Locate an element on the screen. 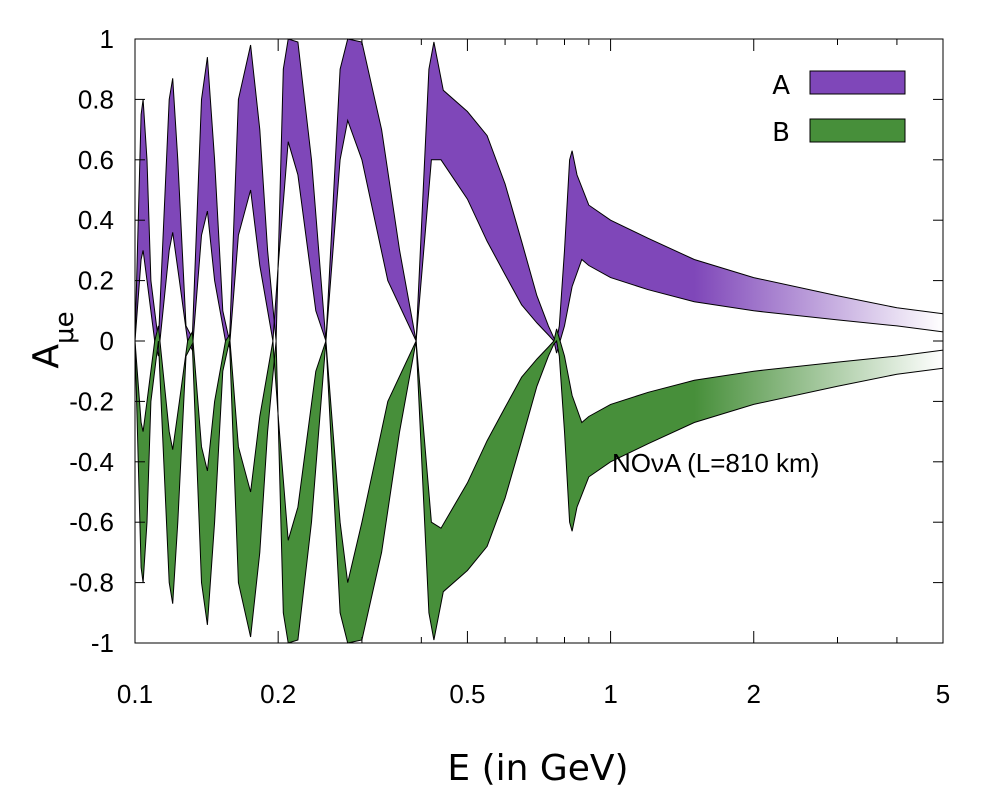 The height and width of the screenshot is (800, 1000). x-axis-title: E (in GeV) is located at coordinates (537, 768).